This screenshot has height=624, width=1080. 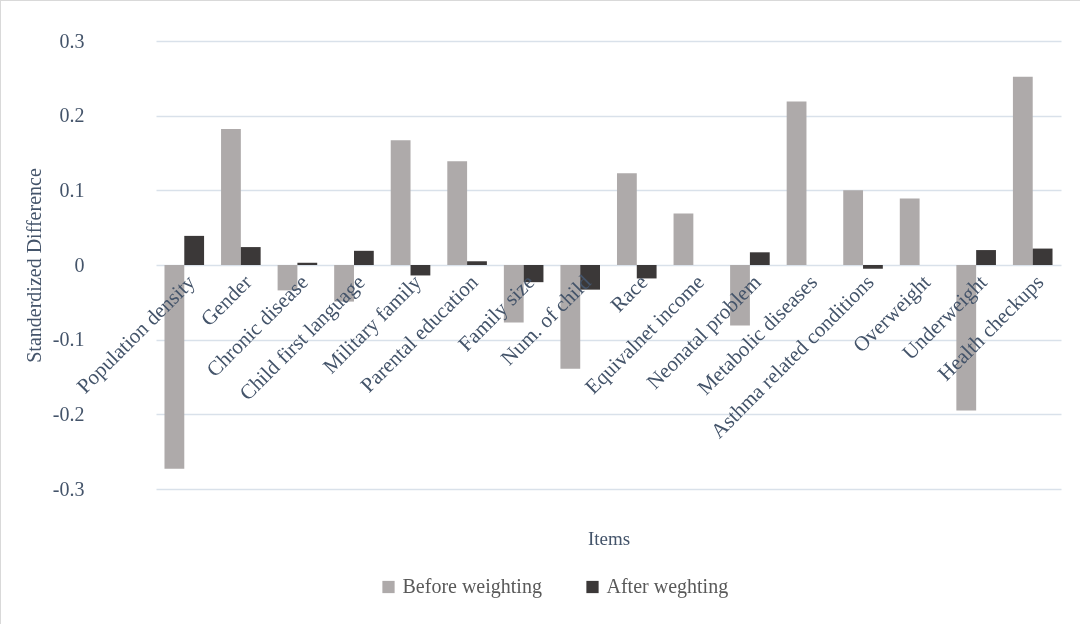 I want to click on y-axis-title: Standerdized Difference, so click(x=33, y=265).